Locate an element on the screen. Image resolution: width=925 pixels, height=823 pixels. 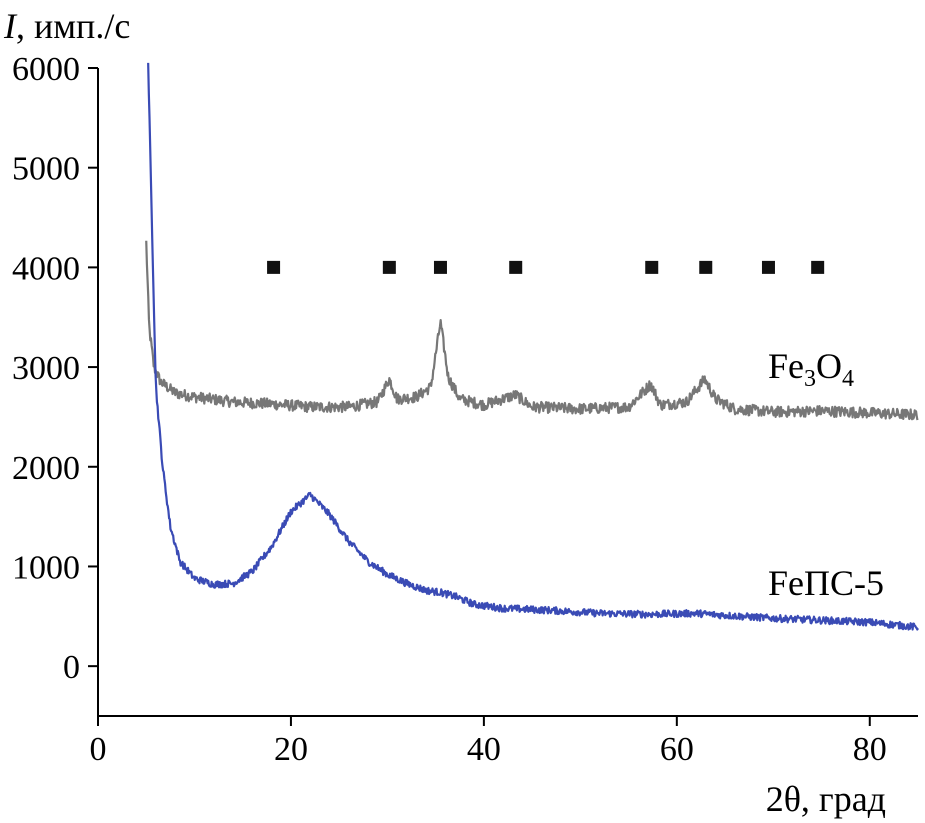
x-tick-label: 80 is located at coordinates (870, 749).